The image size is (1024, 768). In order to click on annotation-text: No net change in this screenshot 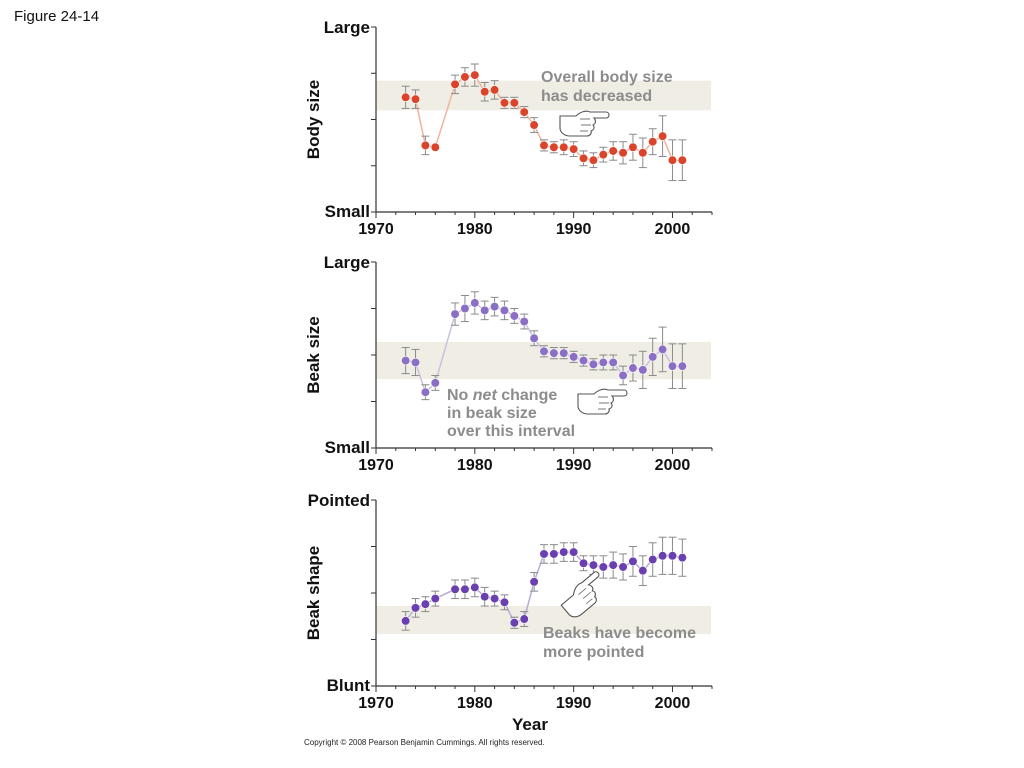, I will do `click(502, 395)`.